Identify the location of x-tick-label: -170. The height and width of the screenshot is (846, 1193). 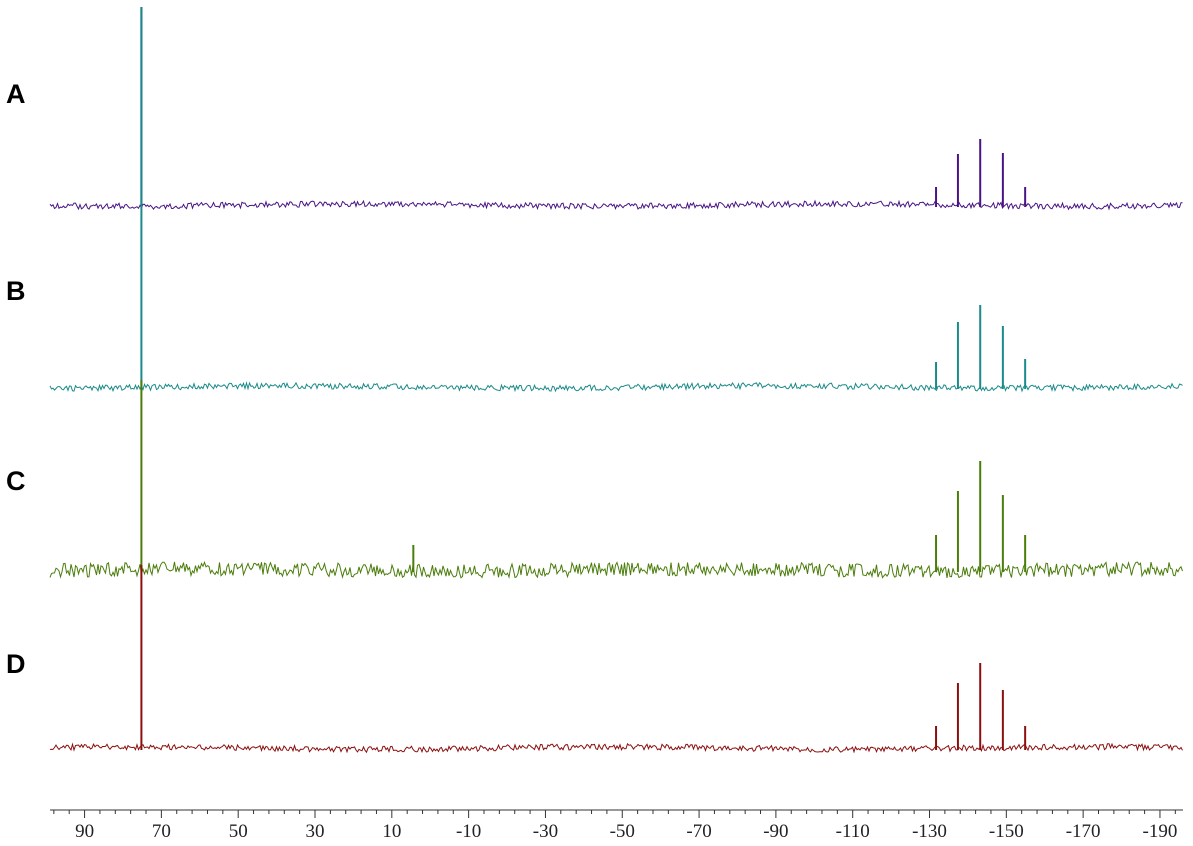
(1083, 831).